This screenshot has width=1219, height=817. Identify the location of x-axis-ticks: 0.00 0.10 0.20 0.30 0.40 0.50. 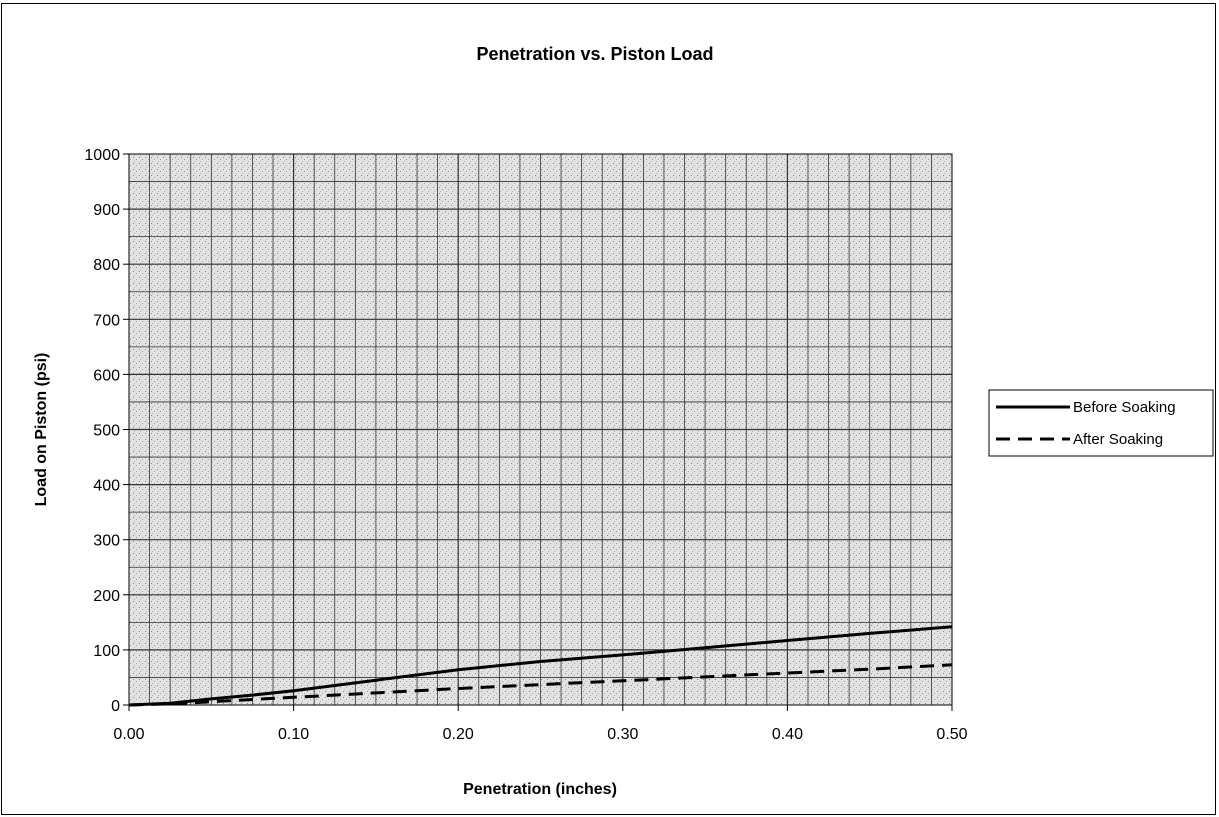
(540, 724).